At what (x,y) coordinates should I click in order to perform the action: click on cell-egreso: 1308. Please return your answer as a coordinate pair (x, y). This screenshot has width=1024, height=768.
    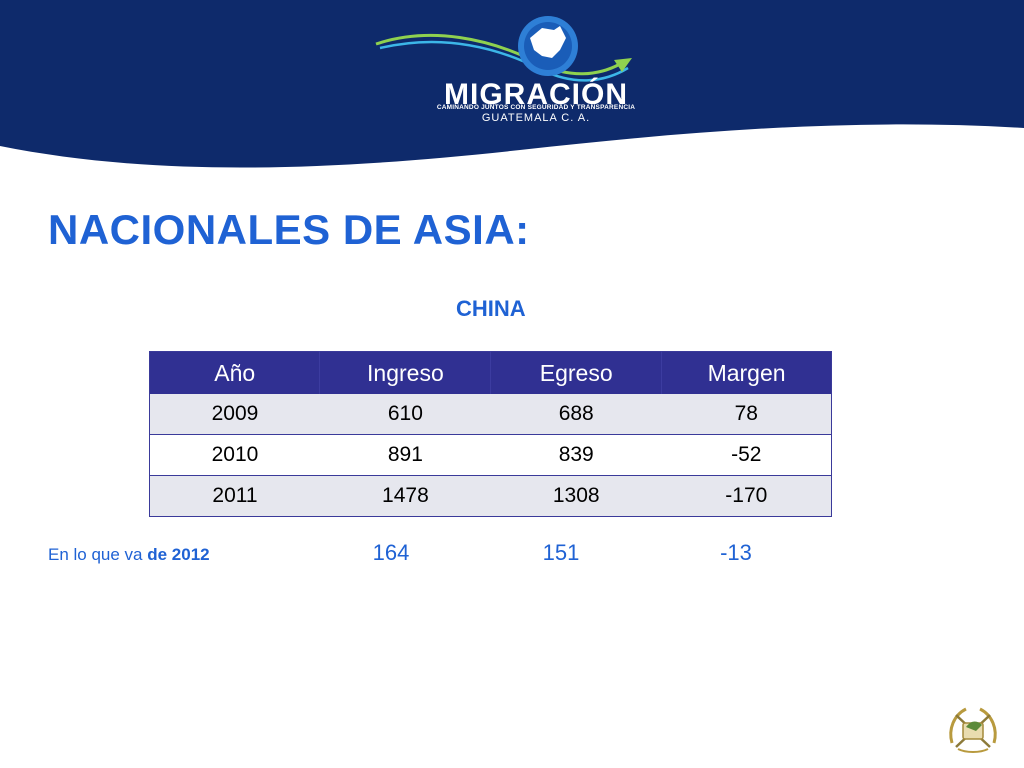
    Looking at the image, I should click on (576, 496).